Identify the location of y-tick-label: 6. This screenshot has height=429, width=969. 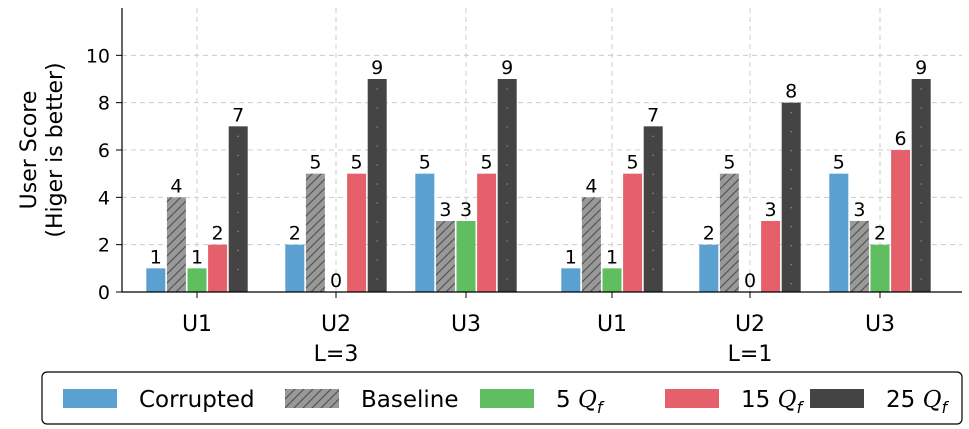
(104, 151).